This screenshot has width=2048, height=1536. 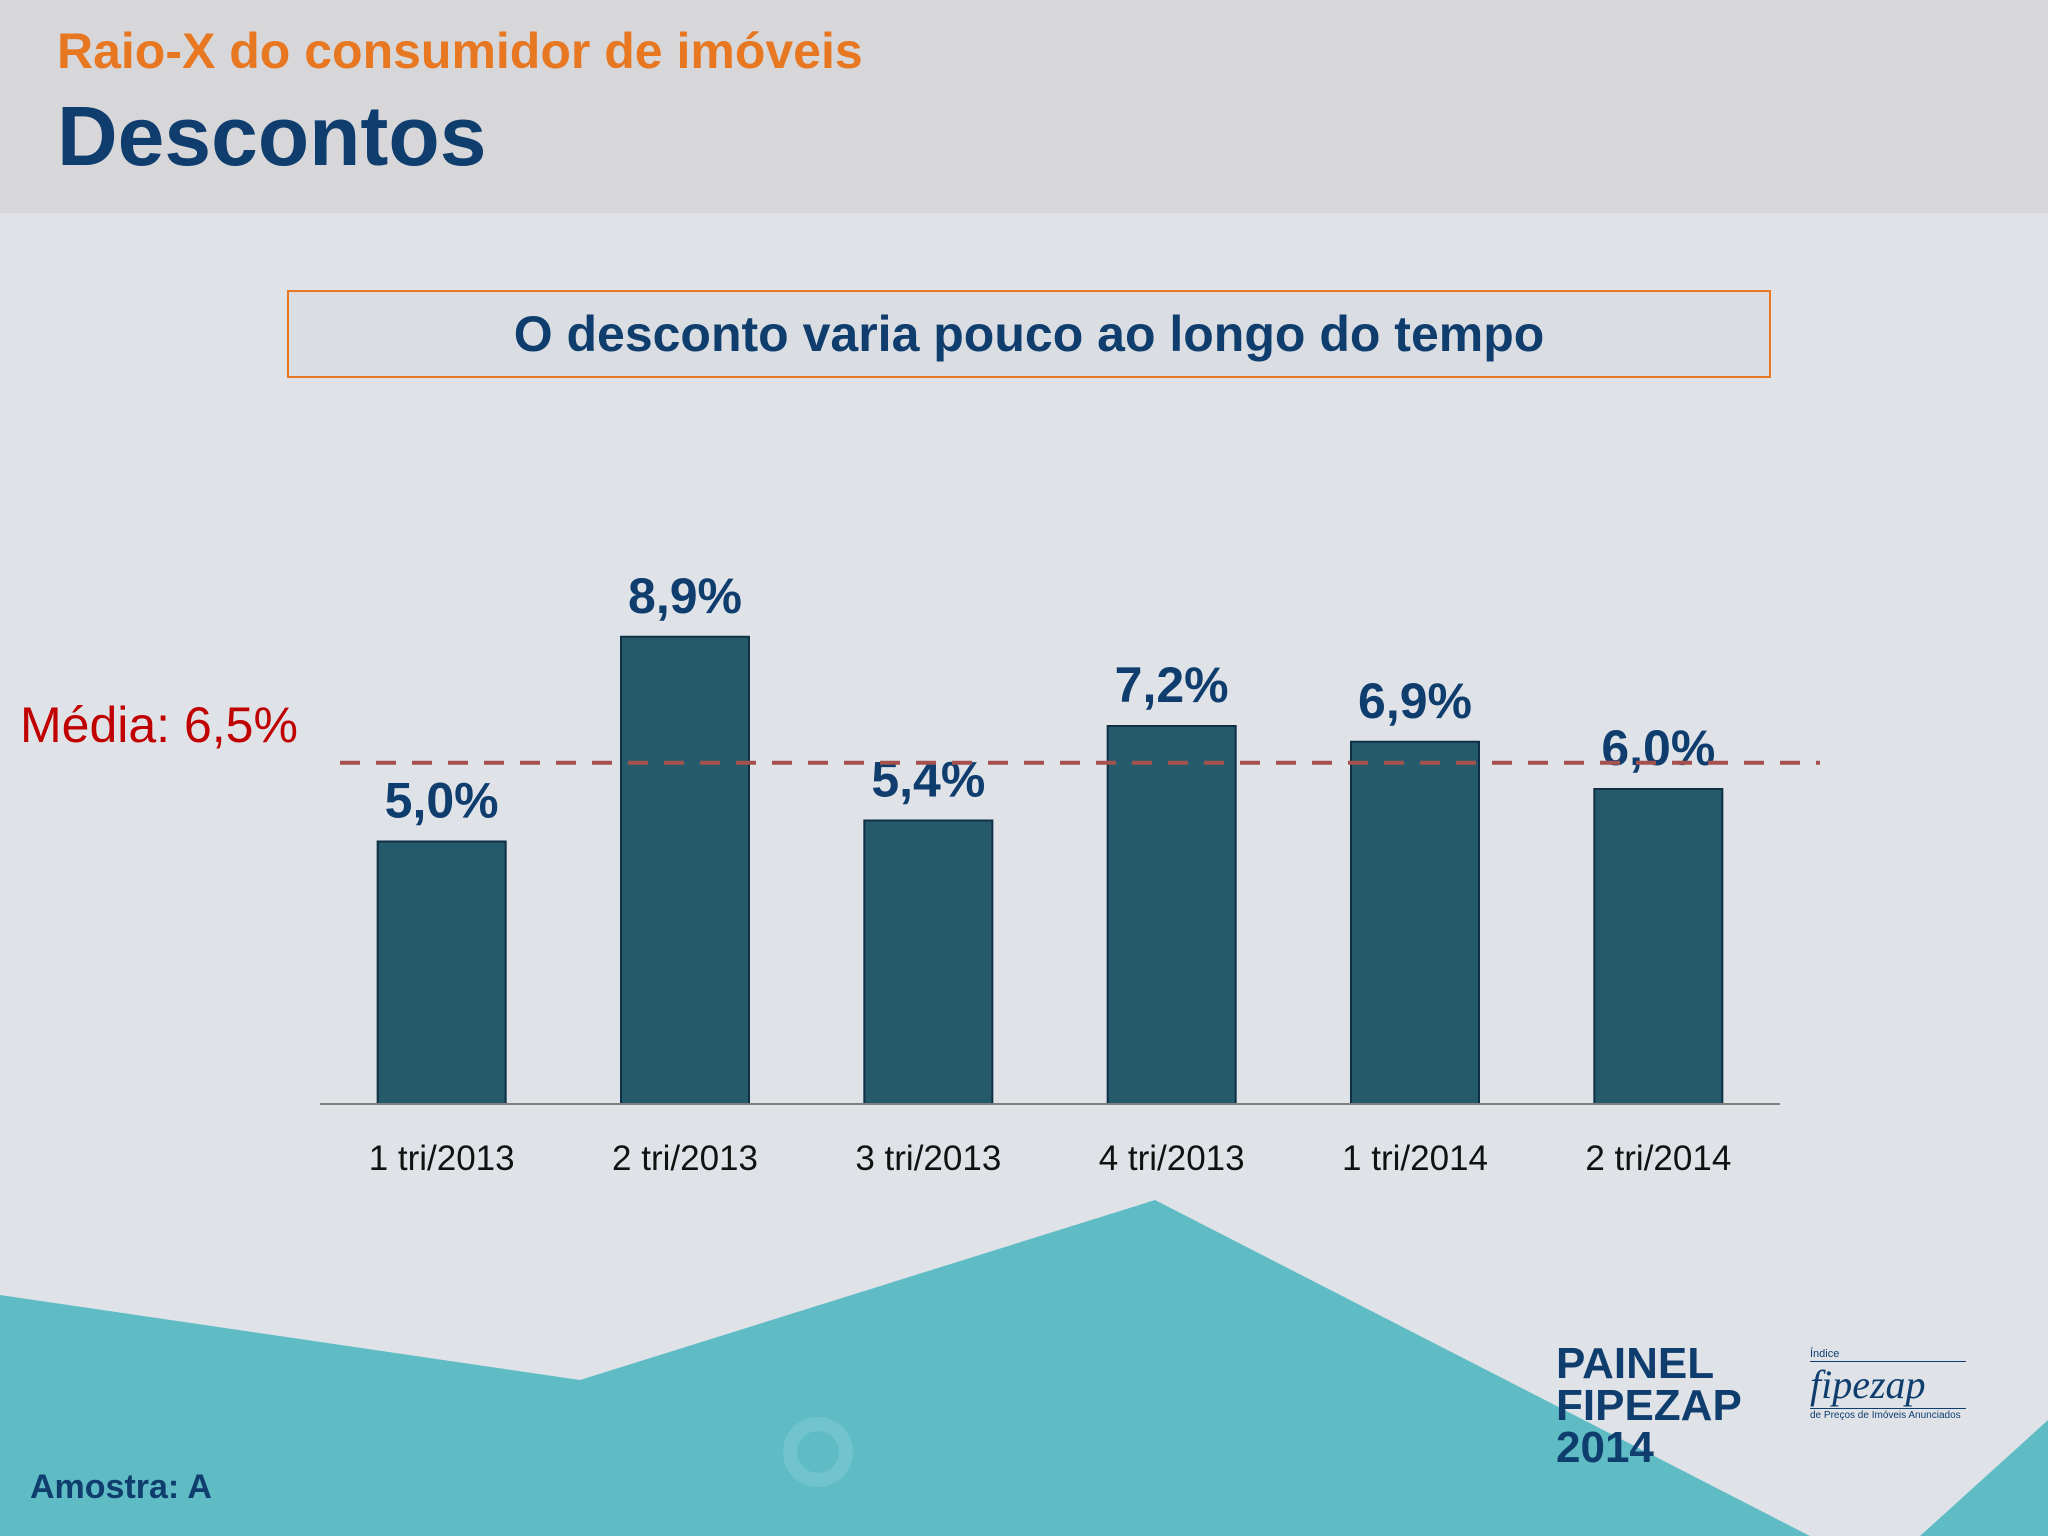 I want to click on painel-fipezap-logo: PAINEL FIPEZAP 2014, so click(x=1649, y=1405).